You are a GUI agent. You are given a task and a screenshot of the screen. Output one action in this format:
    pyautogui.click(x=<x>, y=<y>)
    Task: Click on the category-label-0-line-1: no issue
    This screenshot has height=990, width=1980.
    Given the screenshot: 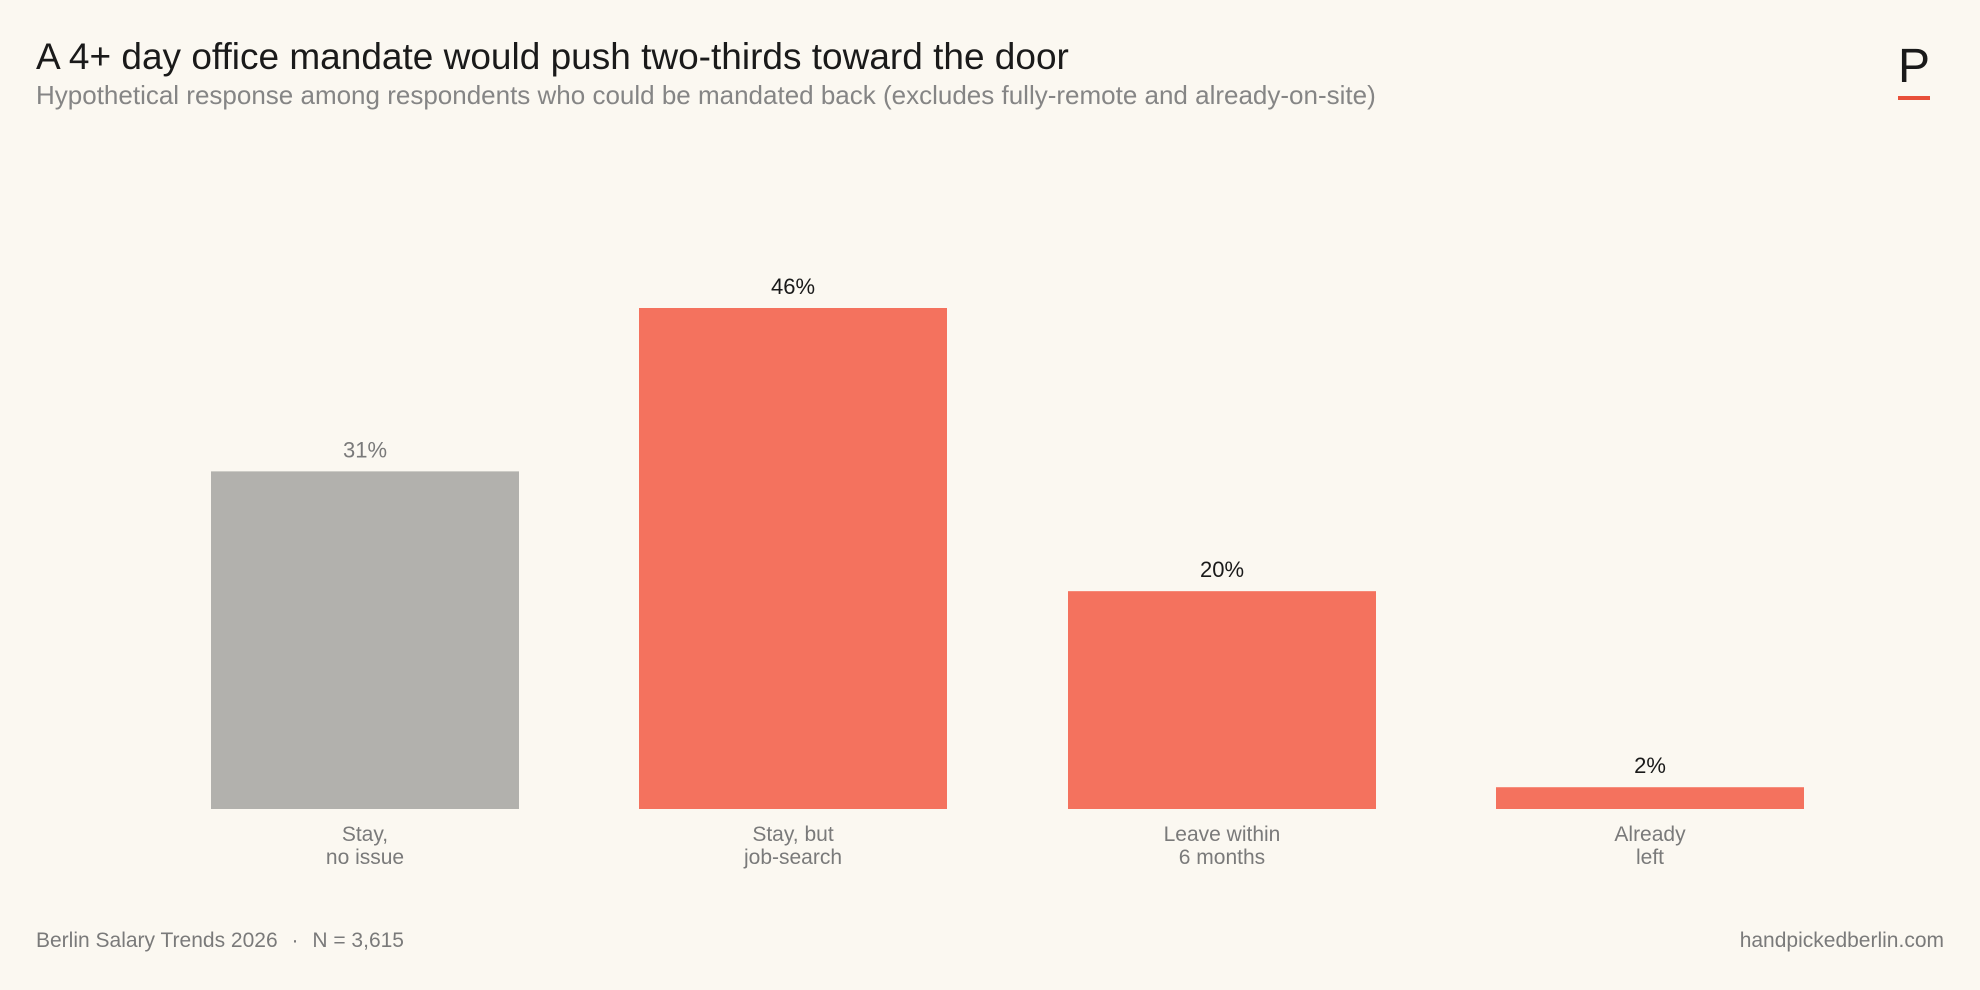 What is the action you would take?
    pyautogui.click(x=365, y=857)
    